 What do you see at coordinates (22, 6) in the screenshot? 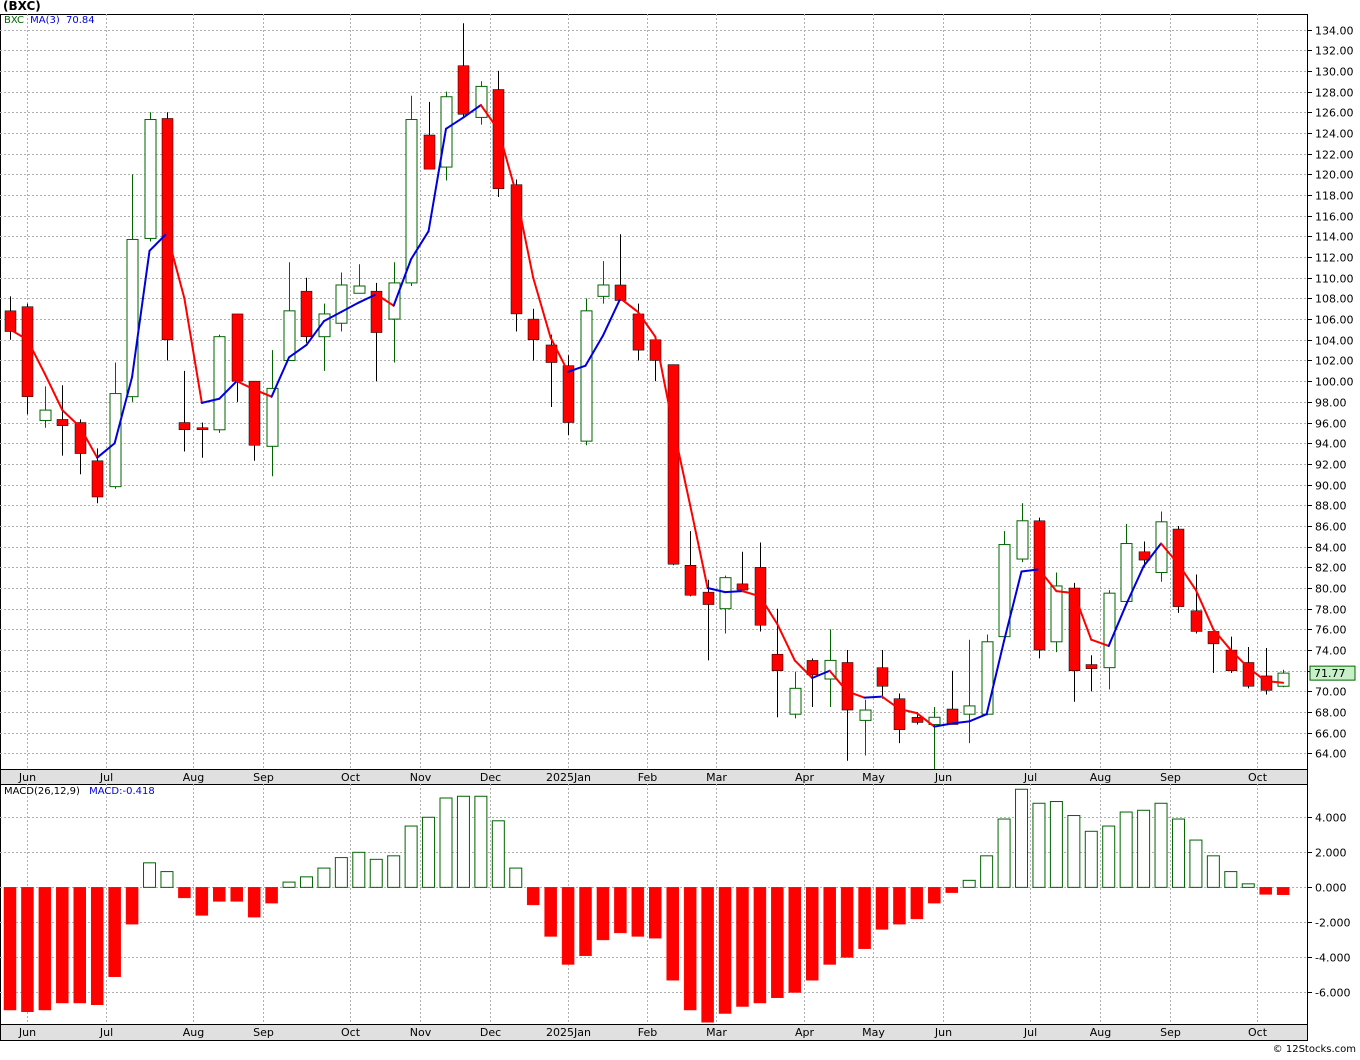
I see `page-title: (BXC)` at bounding box center [22, 6].